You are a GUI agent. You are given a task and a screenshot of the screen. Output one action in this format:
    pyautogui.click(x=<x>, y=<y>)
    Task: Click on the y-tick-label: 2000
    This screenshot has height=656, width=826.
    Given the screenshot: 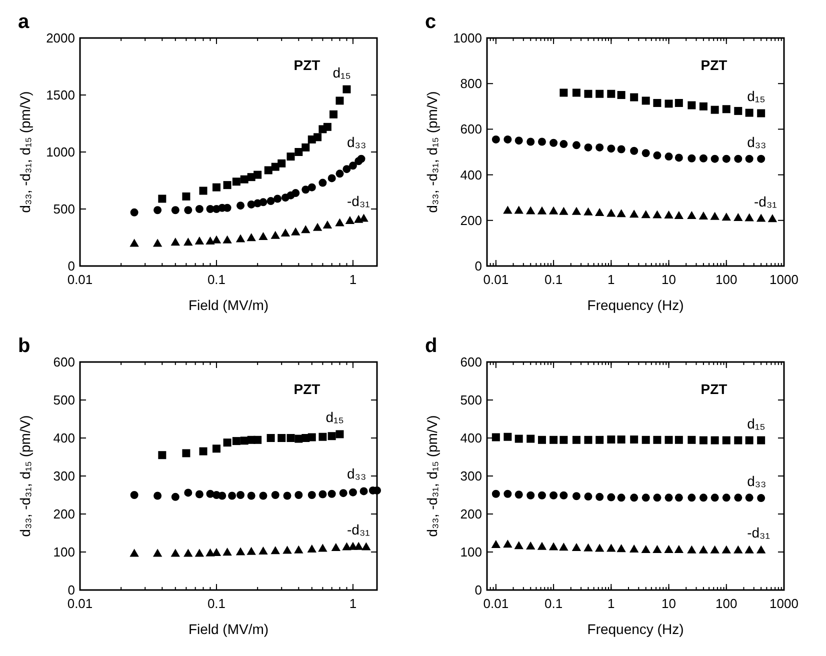 What is the action you would take?
    pyautogui.click(x=60, y=38)
    